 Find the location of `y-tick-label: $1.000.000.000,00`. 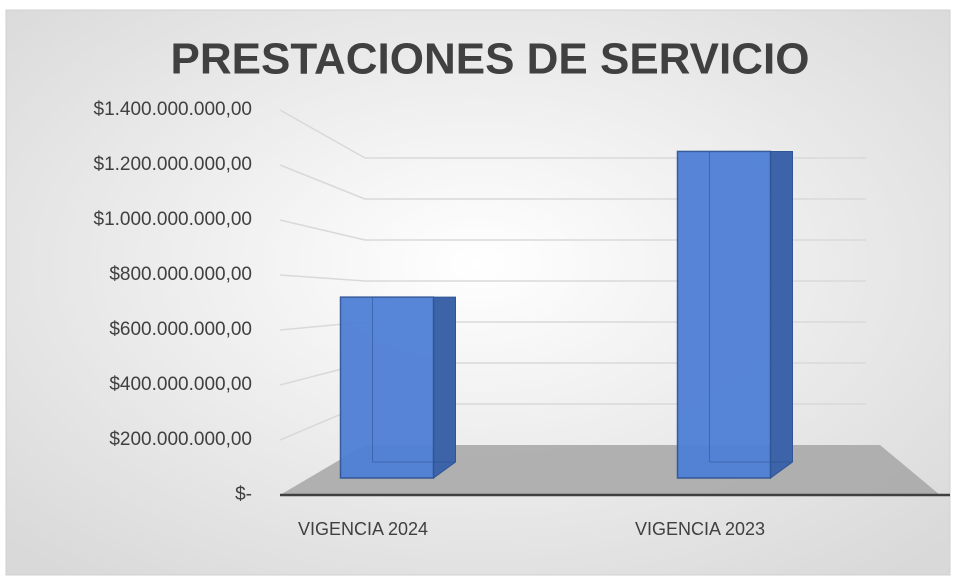

y-tick-label: $1.000.000.000,00 is located at coordinates (173, 219).